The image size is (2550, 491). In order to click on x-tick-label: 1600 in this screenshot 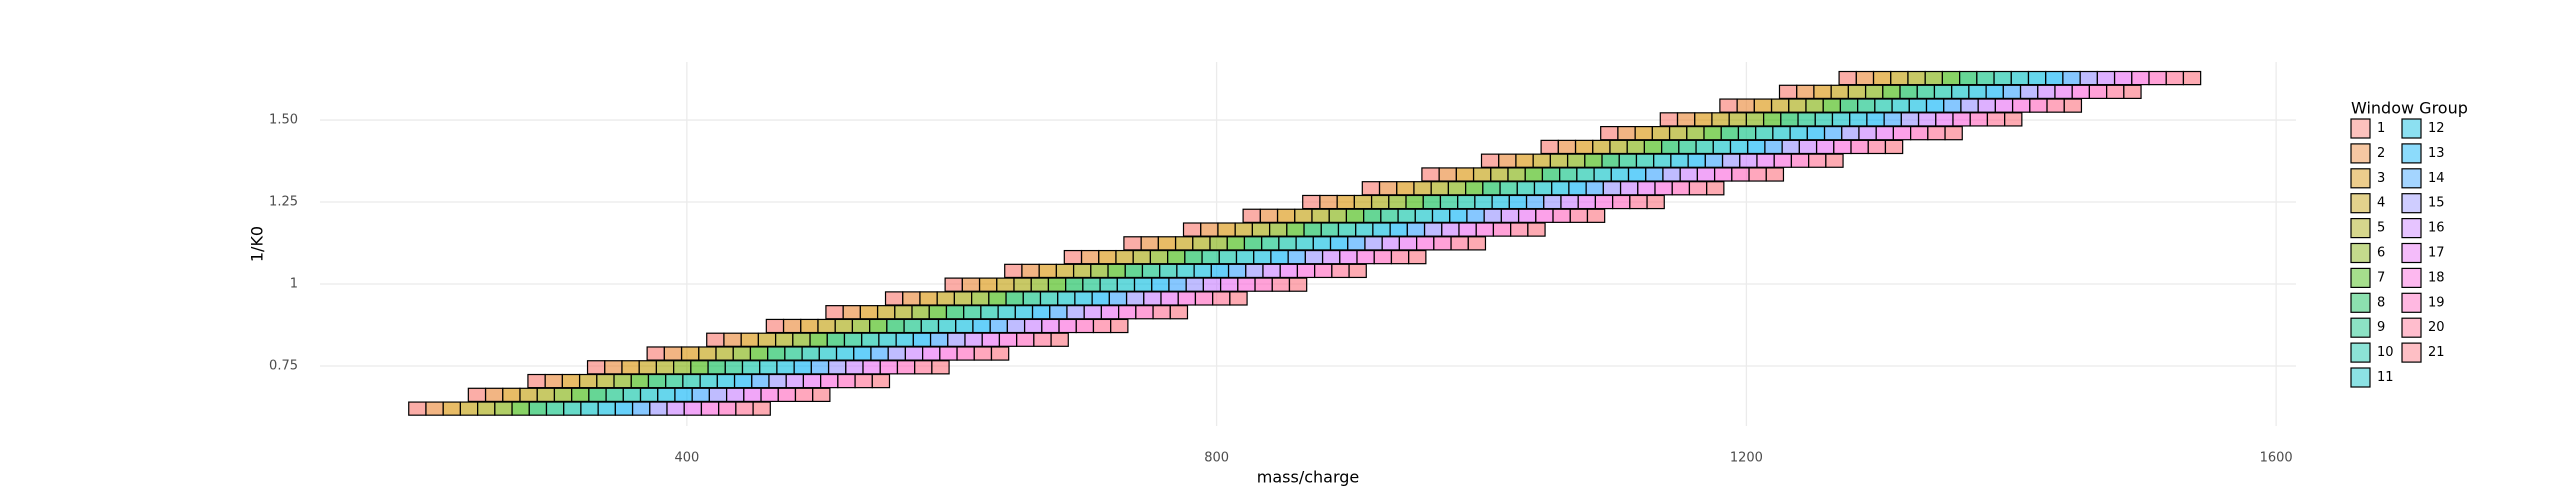, I will do `click(2276, 458)`.